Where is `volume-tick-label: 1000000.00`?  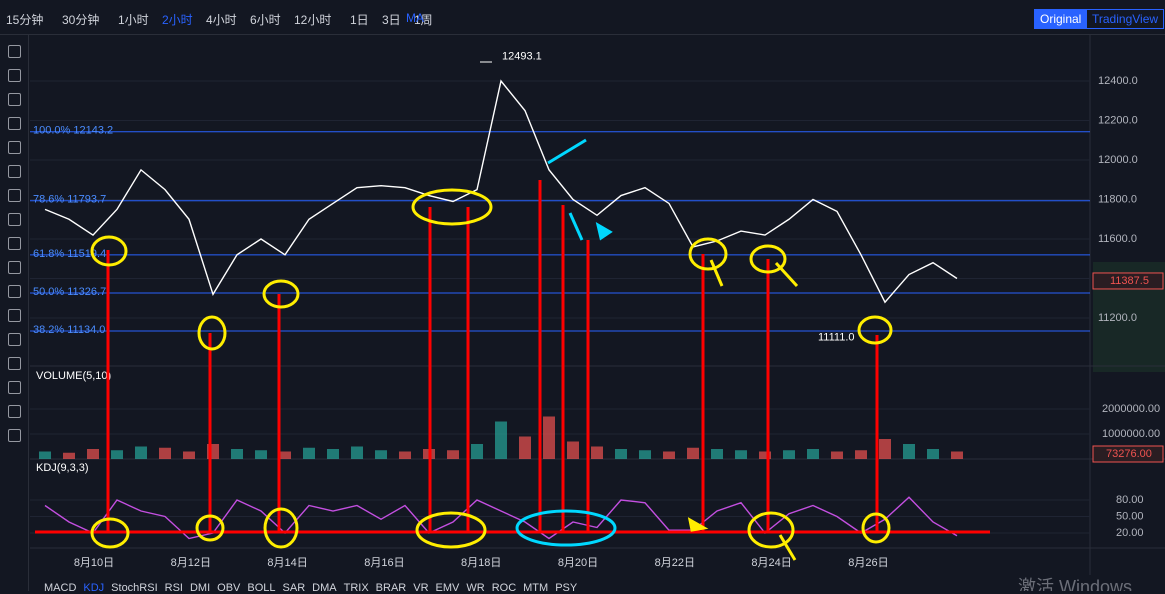 volume-tick-label: 1000000.00 is located at coordinates (1131, 434).